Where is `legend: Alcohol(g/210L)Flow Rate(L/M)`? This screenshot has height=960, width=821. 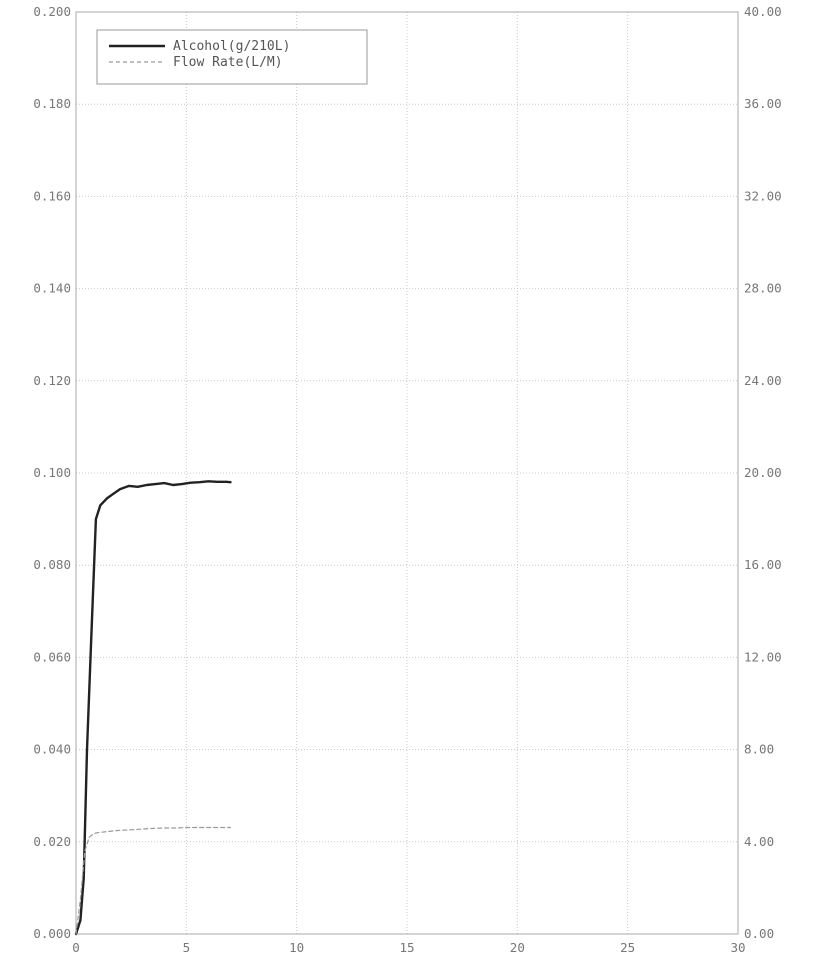 legend: Alcohol(g/210L)Flow Rate(L/M) is located at coordinates (232, 57).